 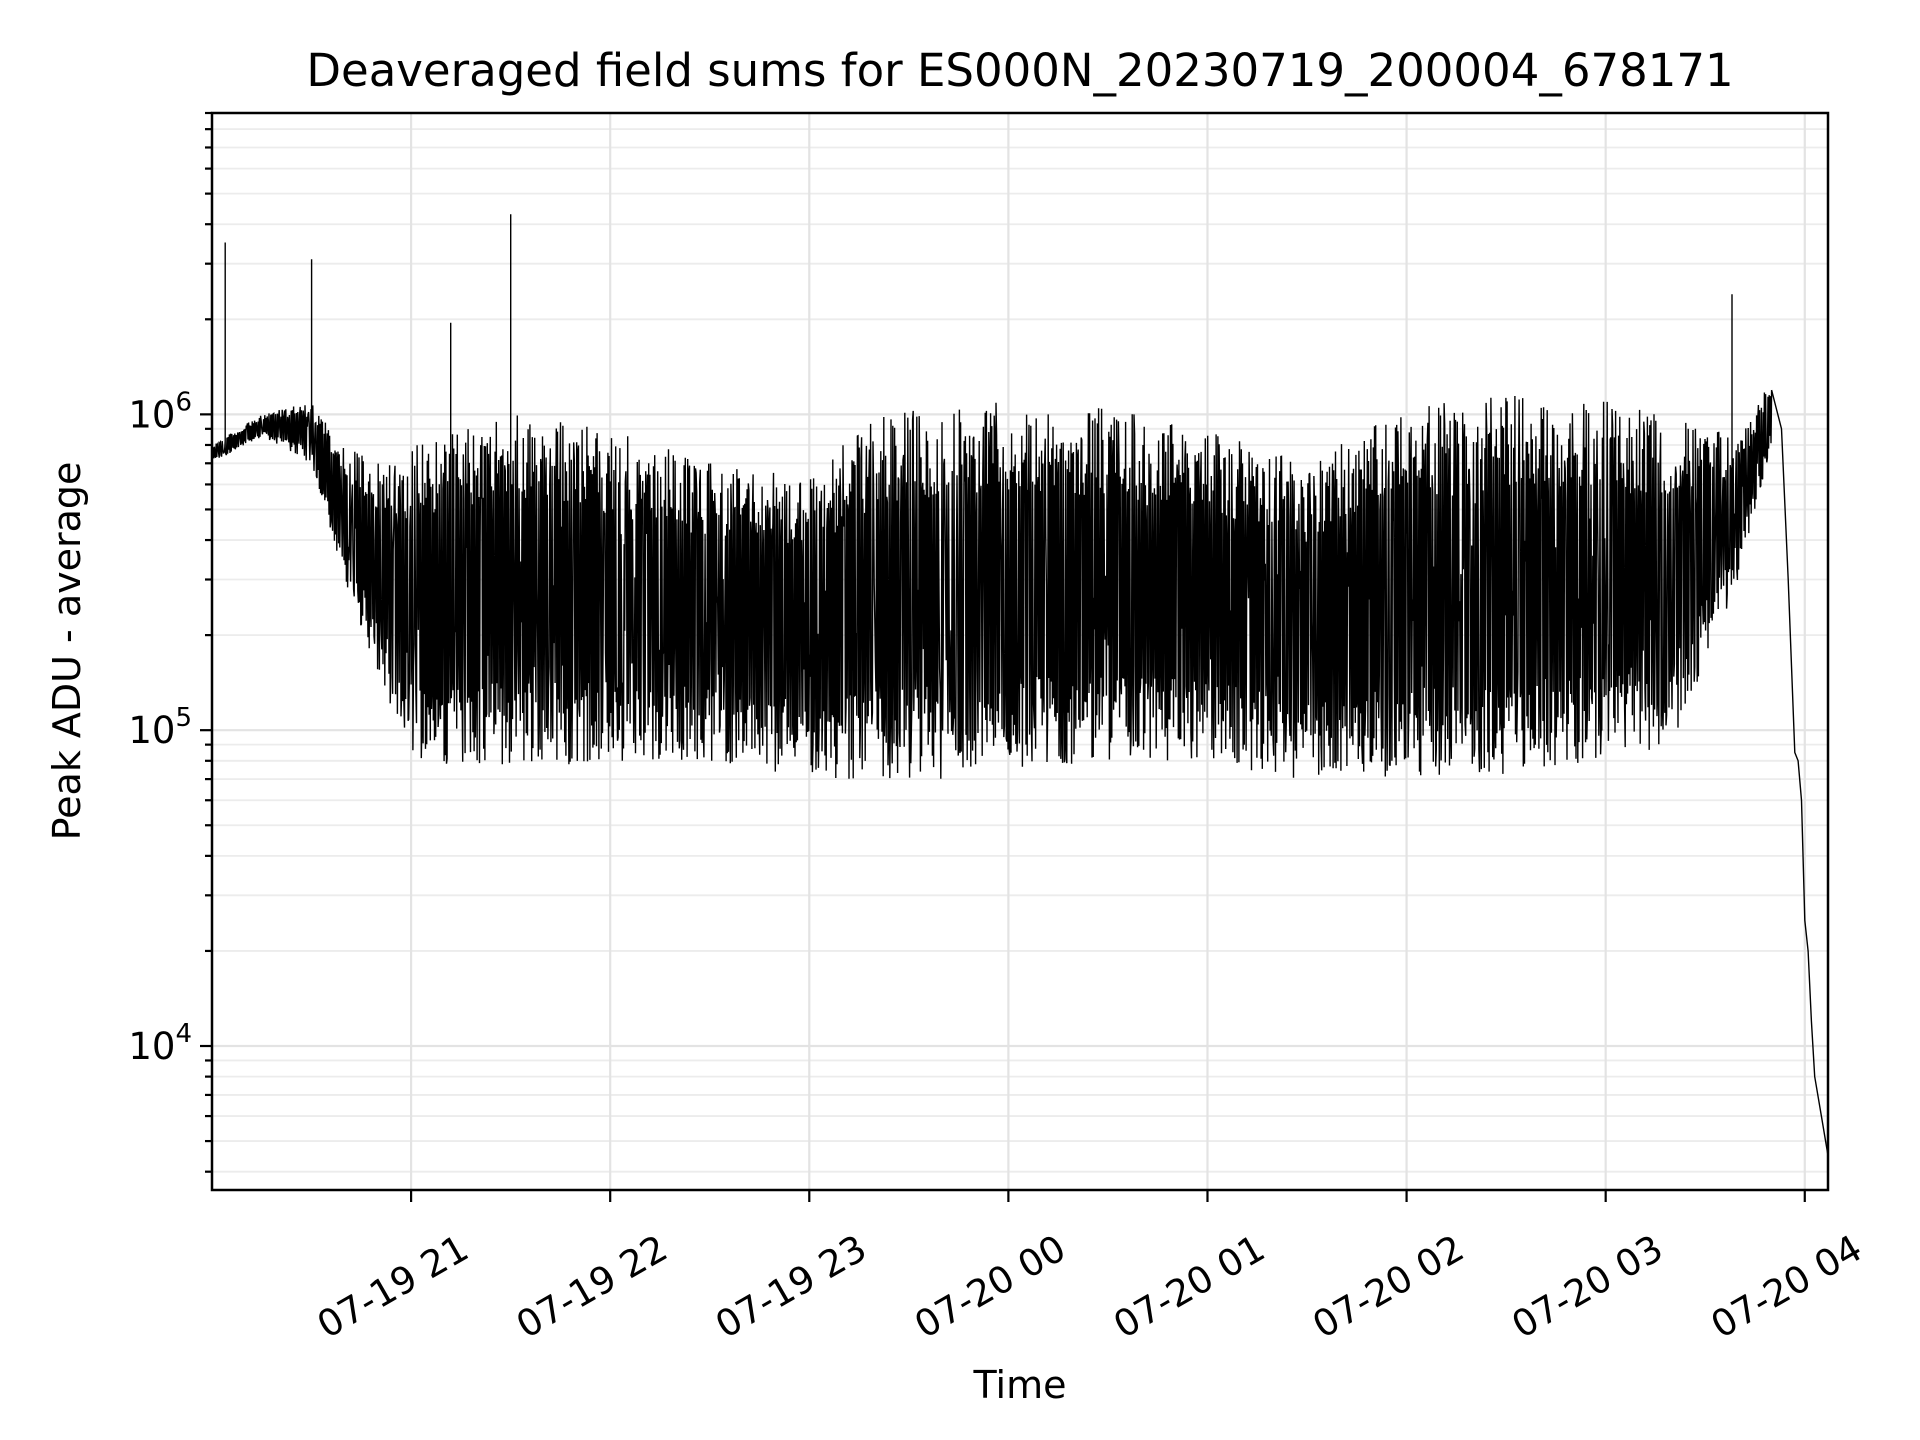 What do you see at coordinates (393, 1287) in the screenshot?
I see `x-tick-label: 07-19 21` at bounding box center [393, 1287].